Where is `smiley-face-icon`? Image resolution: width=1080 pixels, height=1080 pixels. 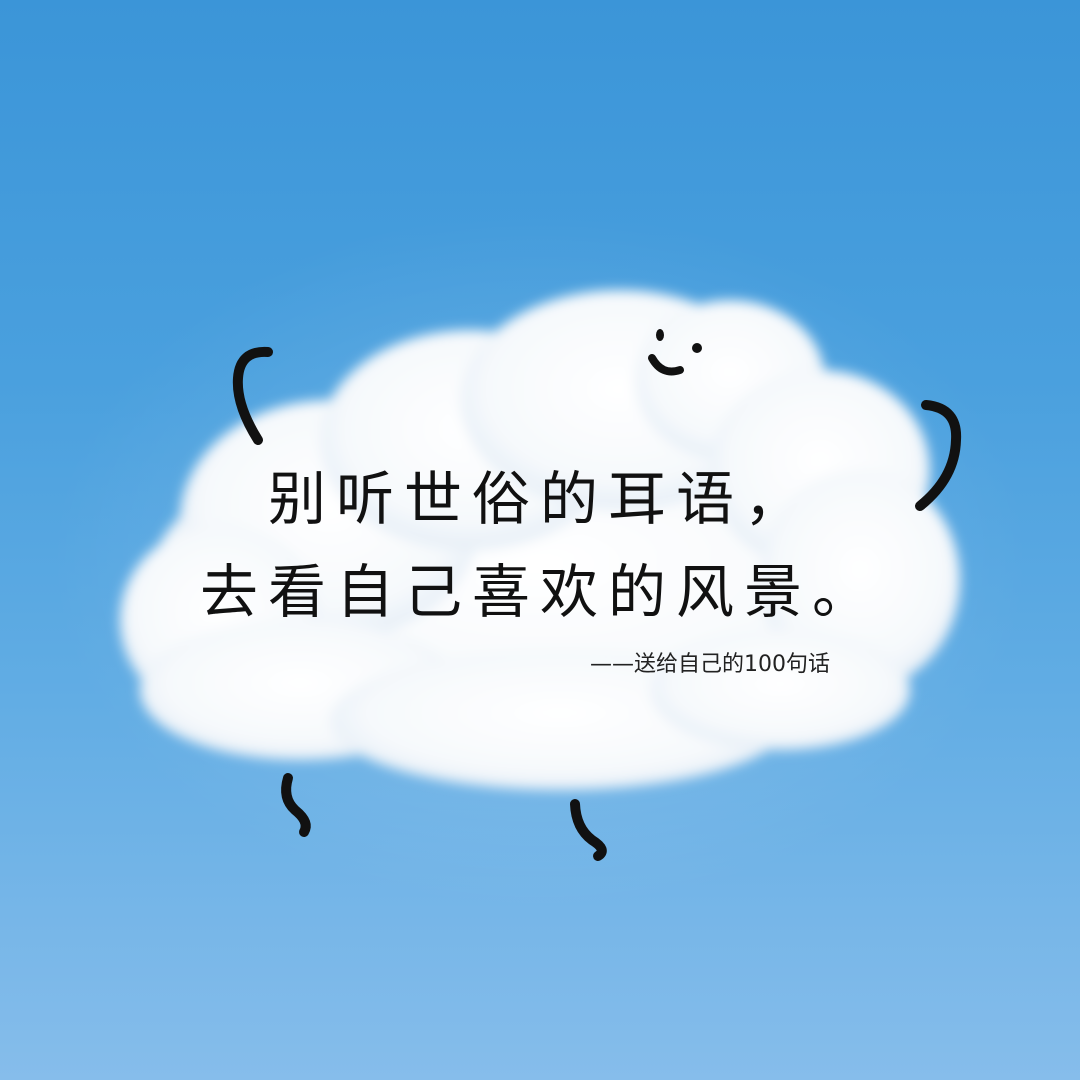 smiley-face-icon is located at coordinates (675, 352).